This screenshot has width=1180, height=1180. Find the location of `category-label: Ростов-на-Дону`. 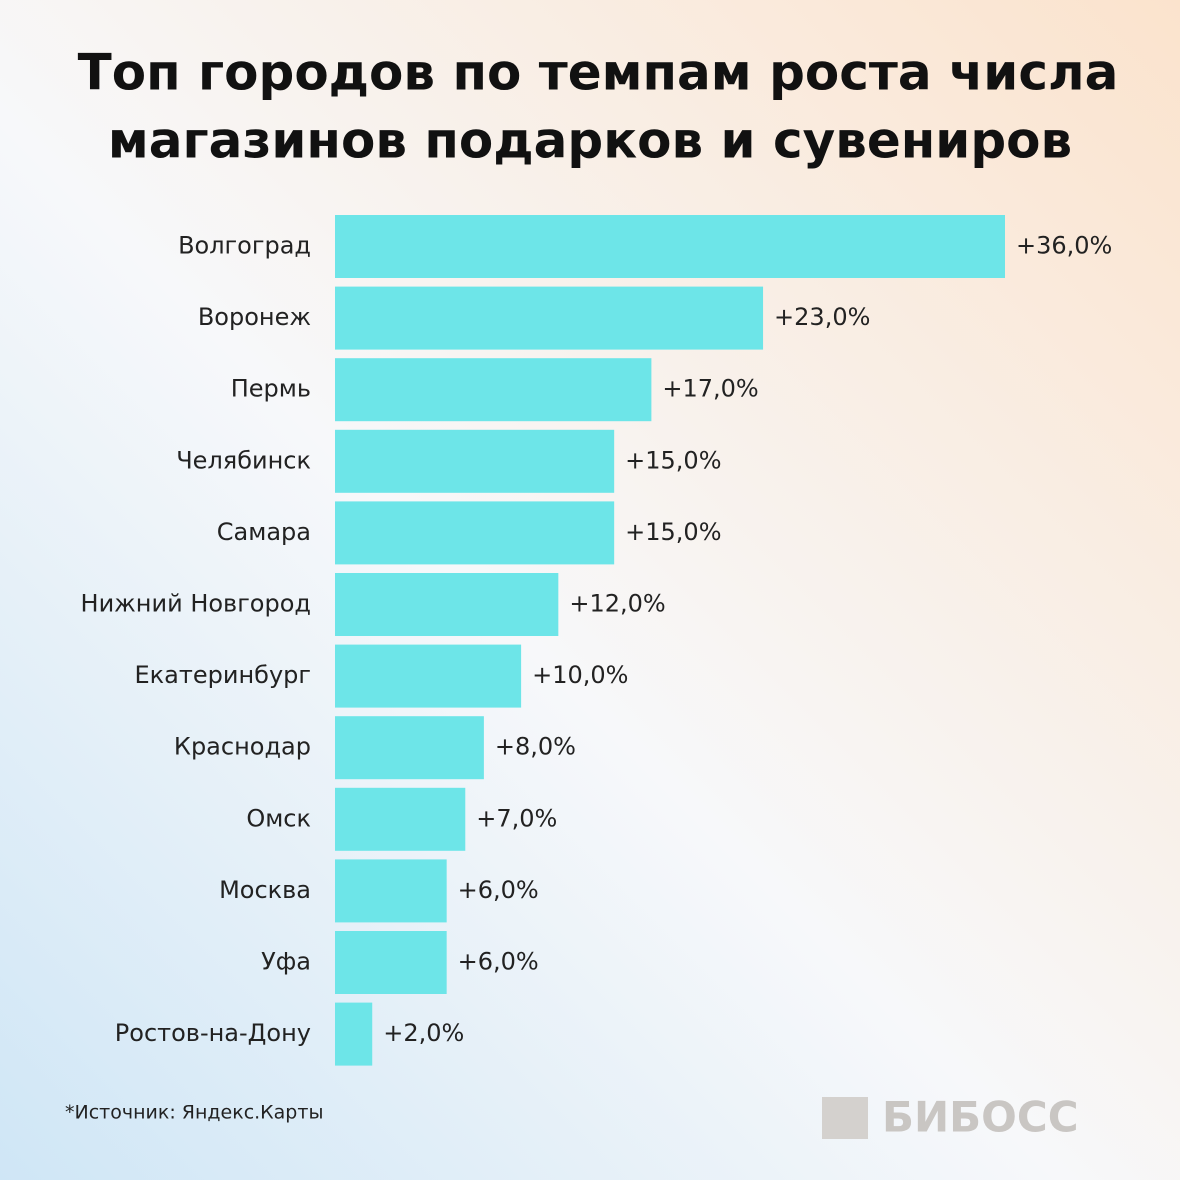

category-label: Ростов-на-Дону is located at coordinates (213, 1033).